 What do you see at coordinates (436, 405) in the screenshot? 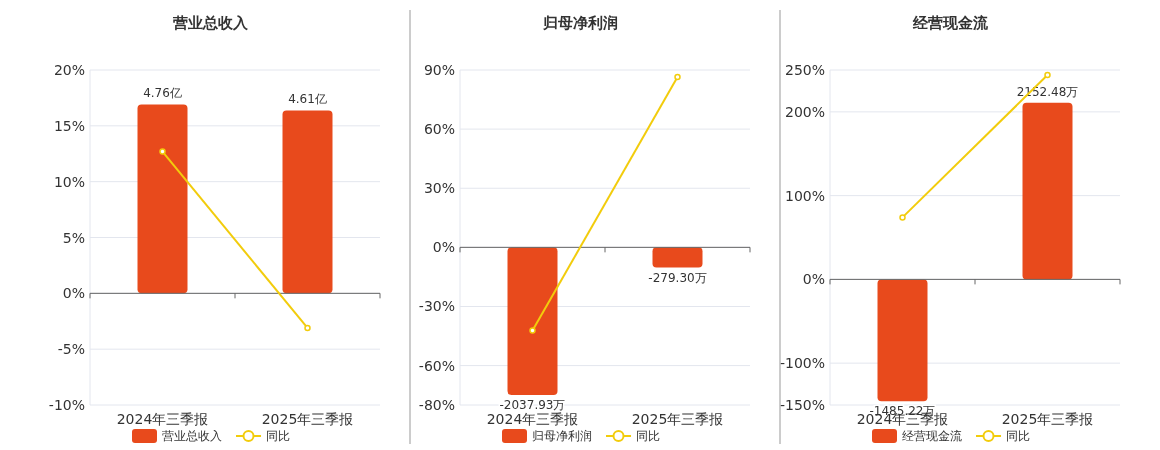
I see `y-tick-label: -80%` at bounding box center [436, 405].